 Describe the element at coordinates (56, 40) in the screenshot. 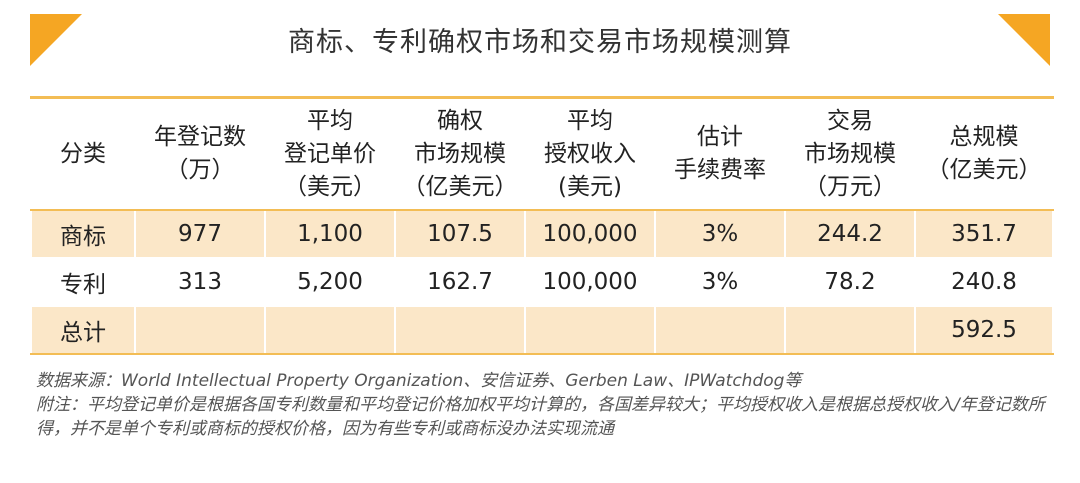

I see `corner-triangle-left` at that location.